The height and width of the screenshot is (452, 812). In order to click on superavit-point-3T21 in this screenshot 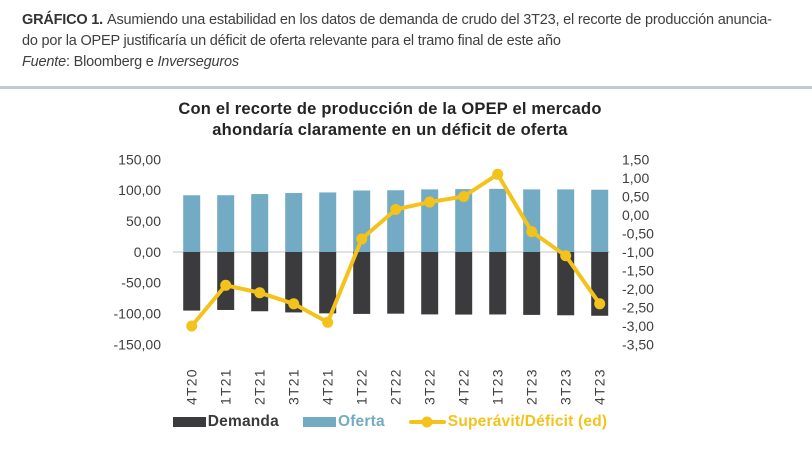, I will do `click(294, 304)`.